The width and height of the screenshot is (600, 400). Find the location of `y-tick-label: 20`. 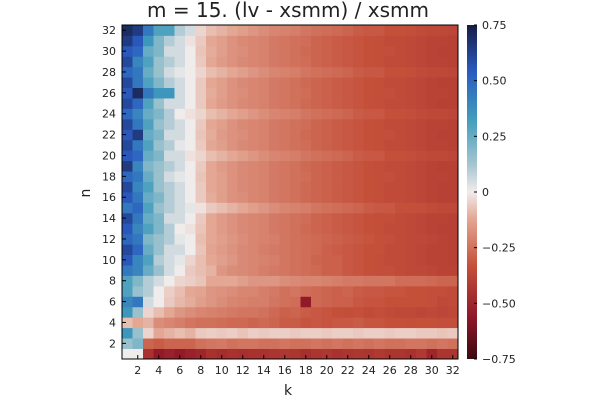

y-tick-label: 20 is located at coordinates (109, 155).